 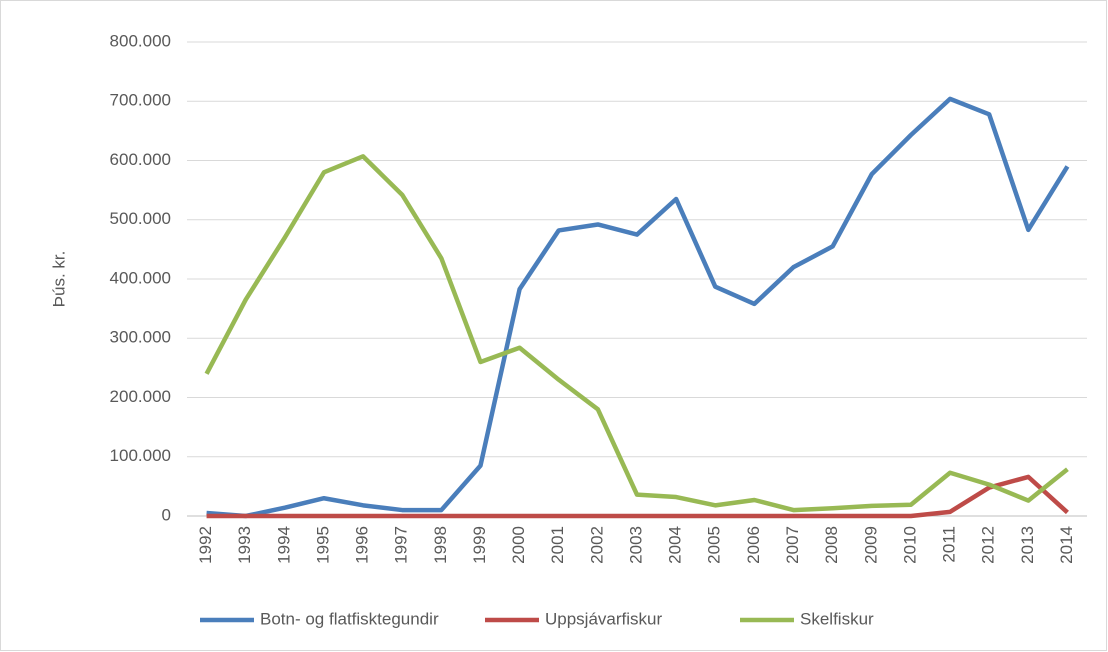 What do you see at coordinates (58, 279) in the screenshot?
I see `y-axis-label: Þús. kr.` at bounding box center [58, 279].